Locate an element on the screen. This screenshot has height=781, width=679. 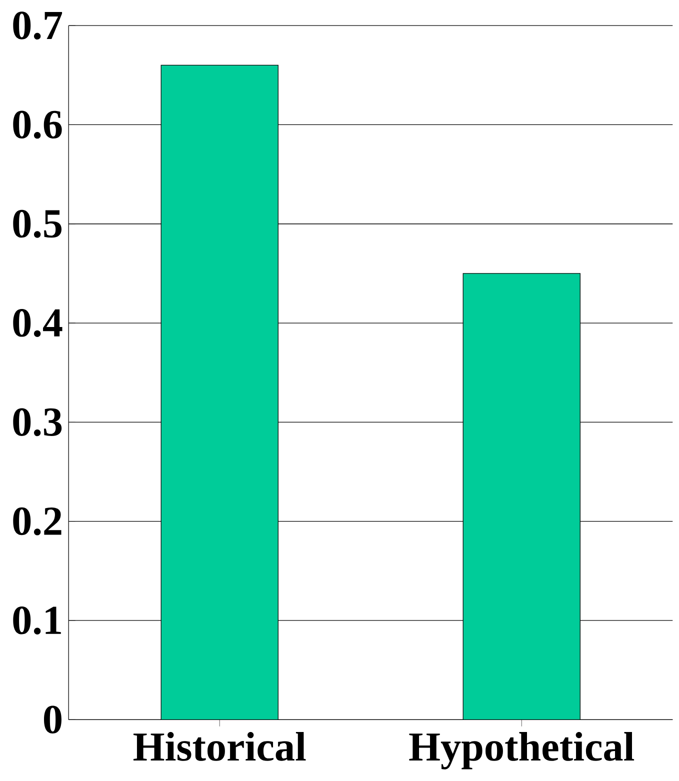
y-tick-label: 0 is located at coordinates (53, 720).